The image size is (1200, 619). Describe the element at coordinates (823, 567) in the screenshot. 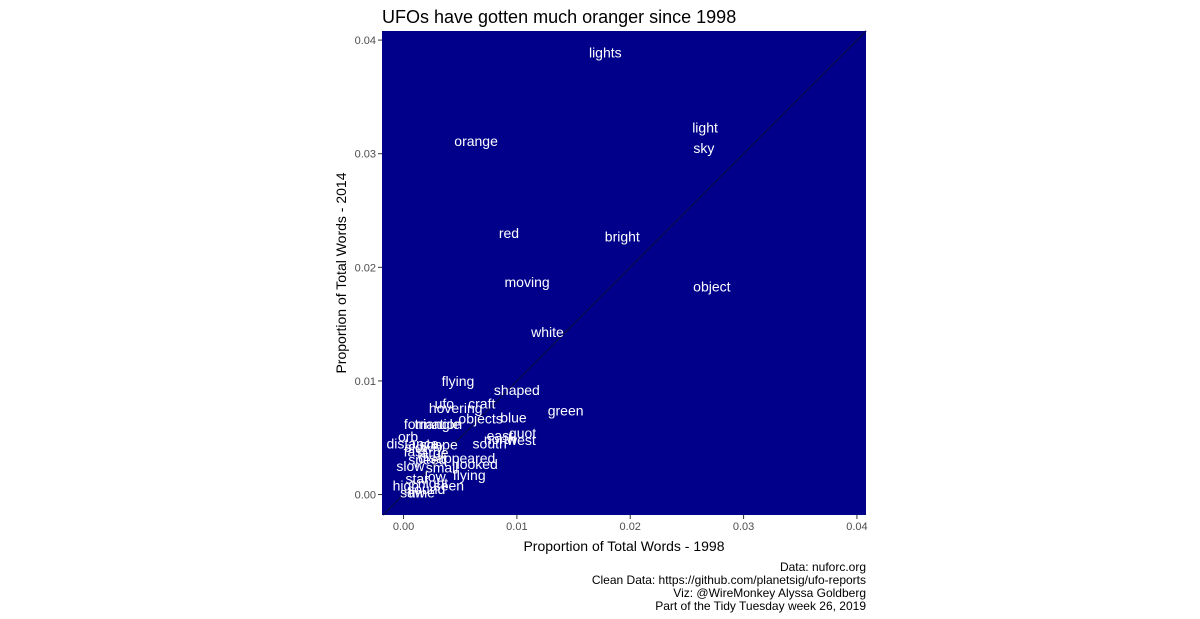

I see `caption-line-data-source: Data: nuforc.org` at that location.